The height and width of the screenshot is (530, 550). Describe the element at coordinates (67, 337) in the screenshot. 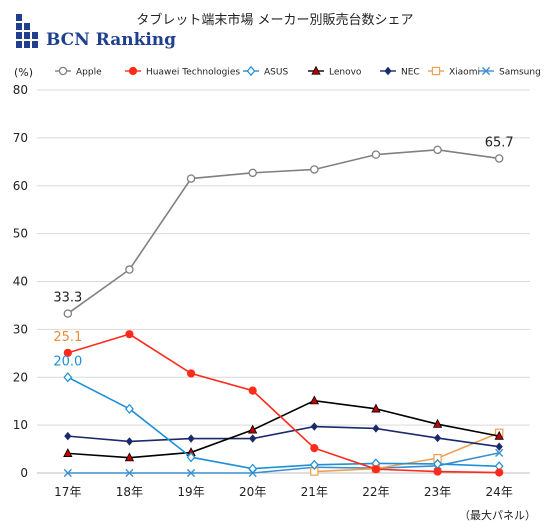

I see `data-label: 25.1` at that location.